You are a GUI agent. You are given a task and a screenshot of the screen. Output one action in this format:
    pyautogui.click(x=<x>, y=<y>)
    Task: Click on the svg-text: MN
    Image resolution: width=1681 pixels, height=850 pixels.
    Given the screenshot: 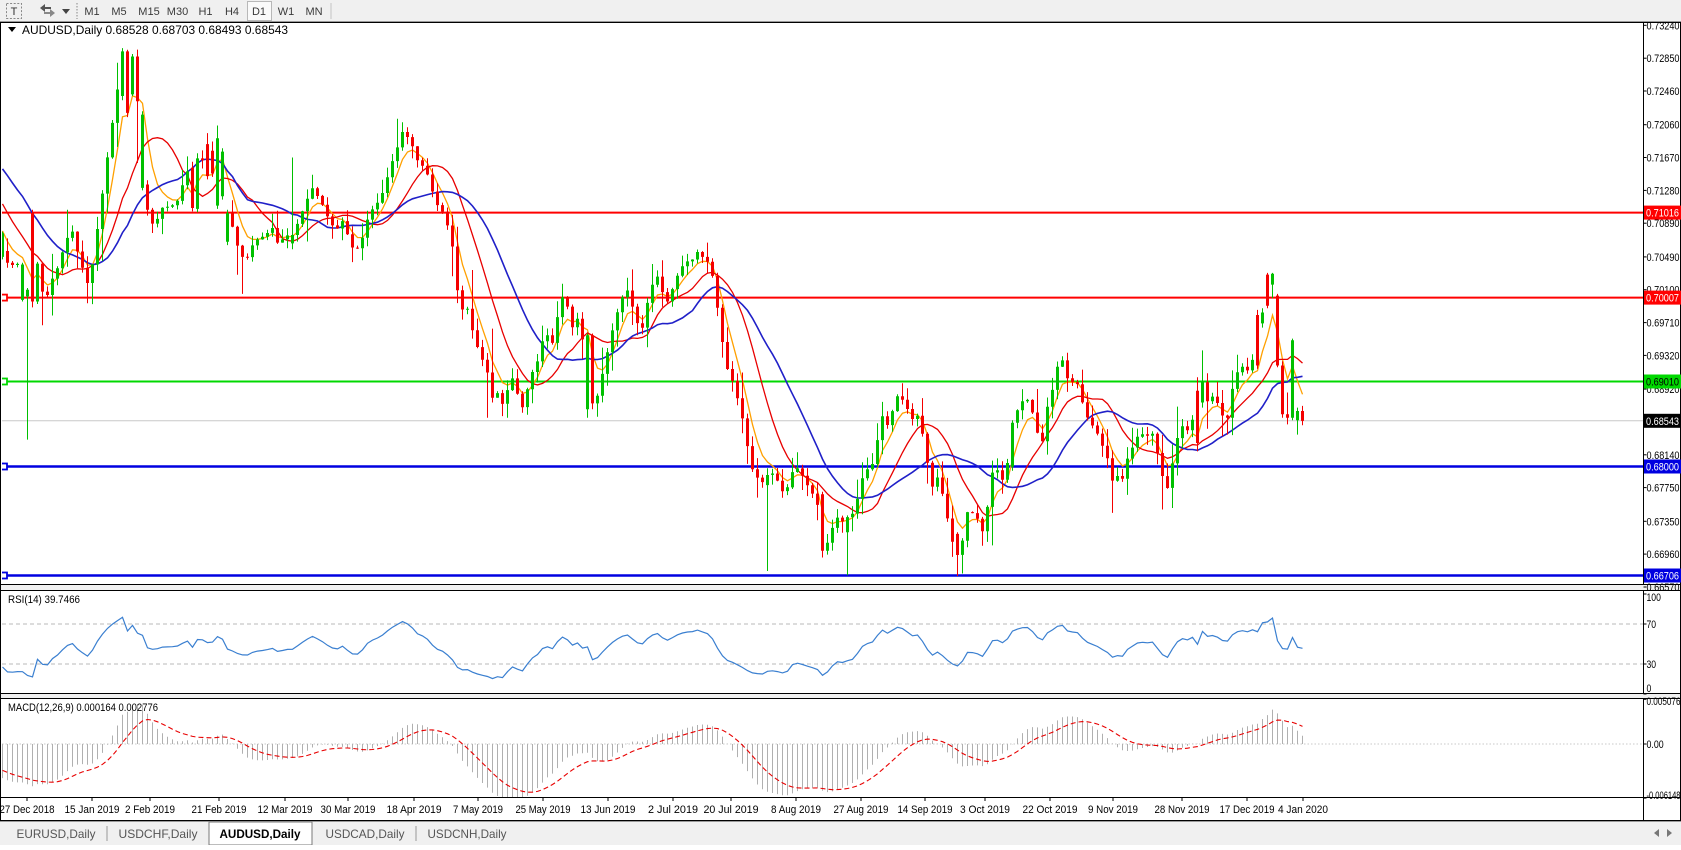 What is the action you would take?
    pyautogui.click(x=313, y=12)
    